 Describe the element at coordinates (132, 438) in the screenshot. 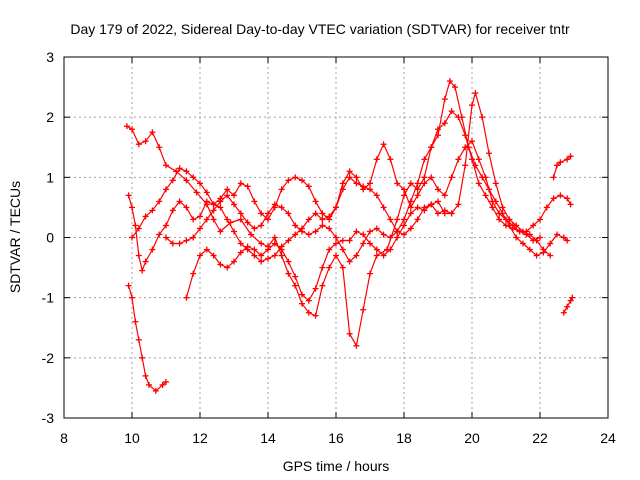

I see `x-tick-label: 10` at that location.